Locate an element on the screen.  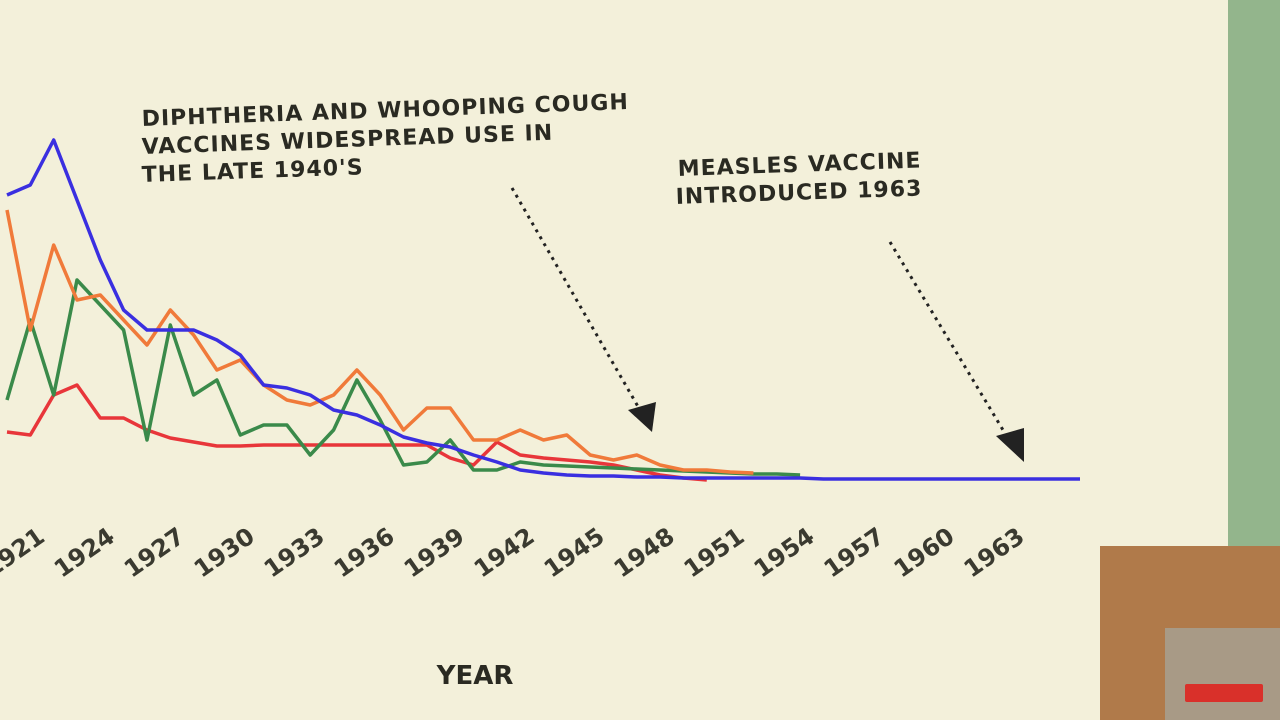
x-axis-label: YEAR is located at coordinates (475, 676).